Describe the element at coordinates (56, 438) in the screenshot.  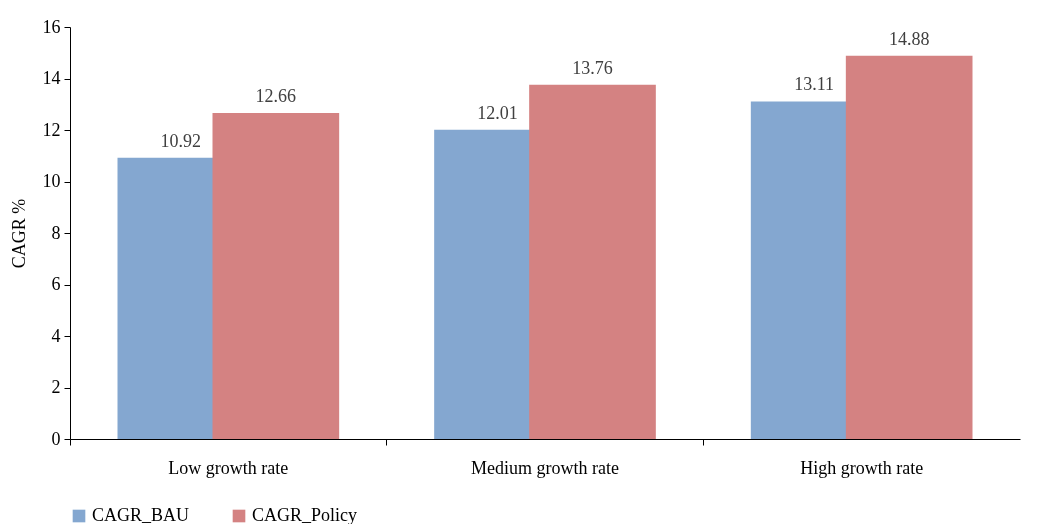
I see `y-tick-label: 0` at that location.